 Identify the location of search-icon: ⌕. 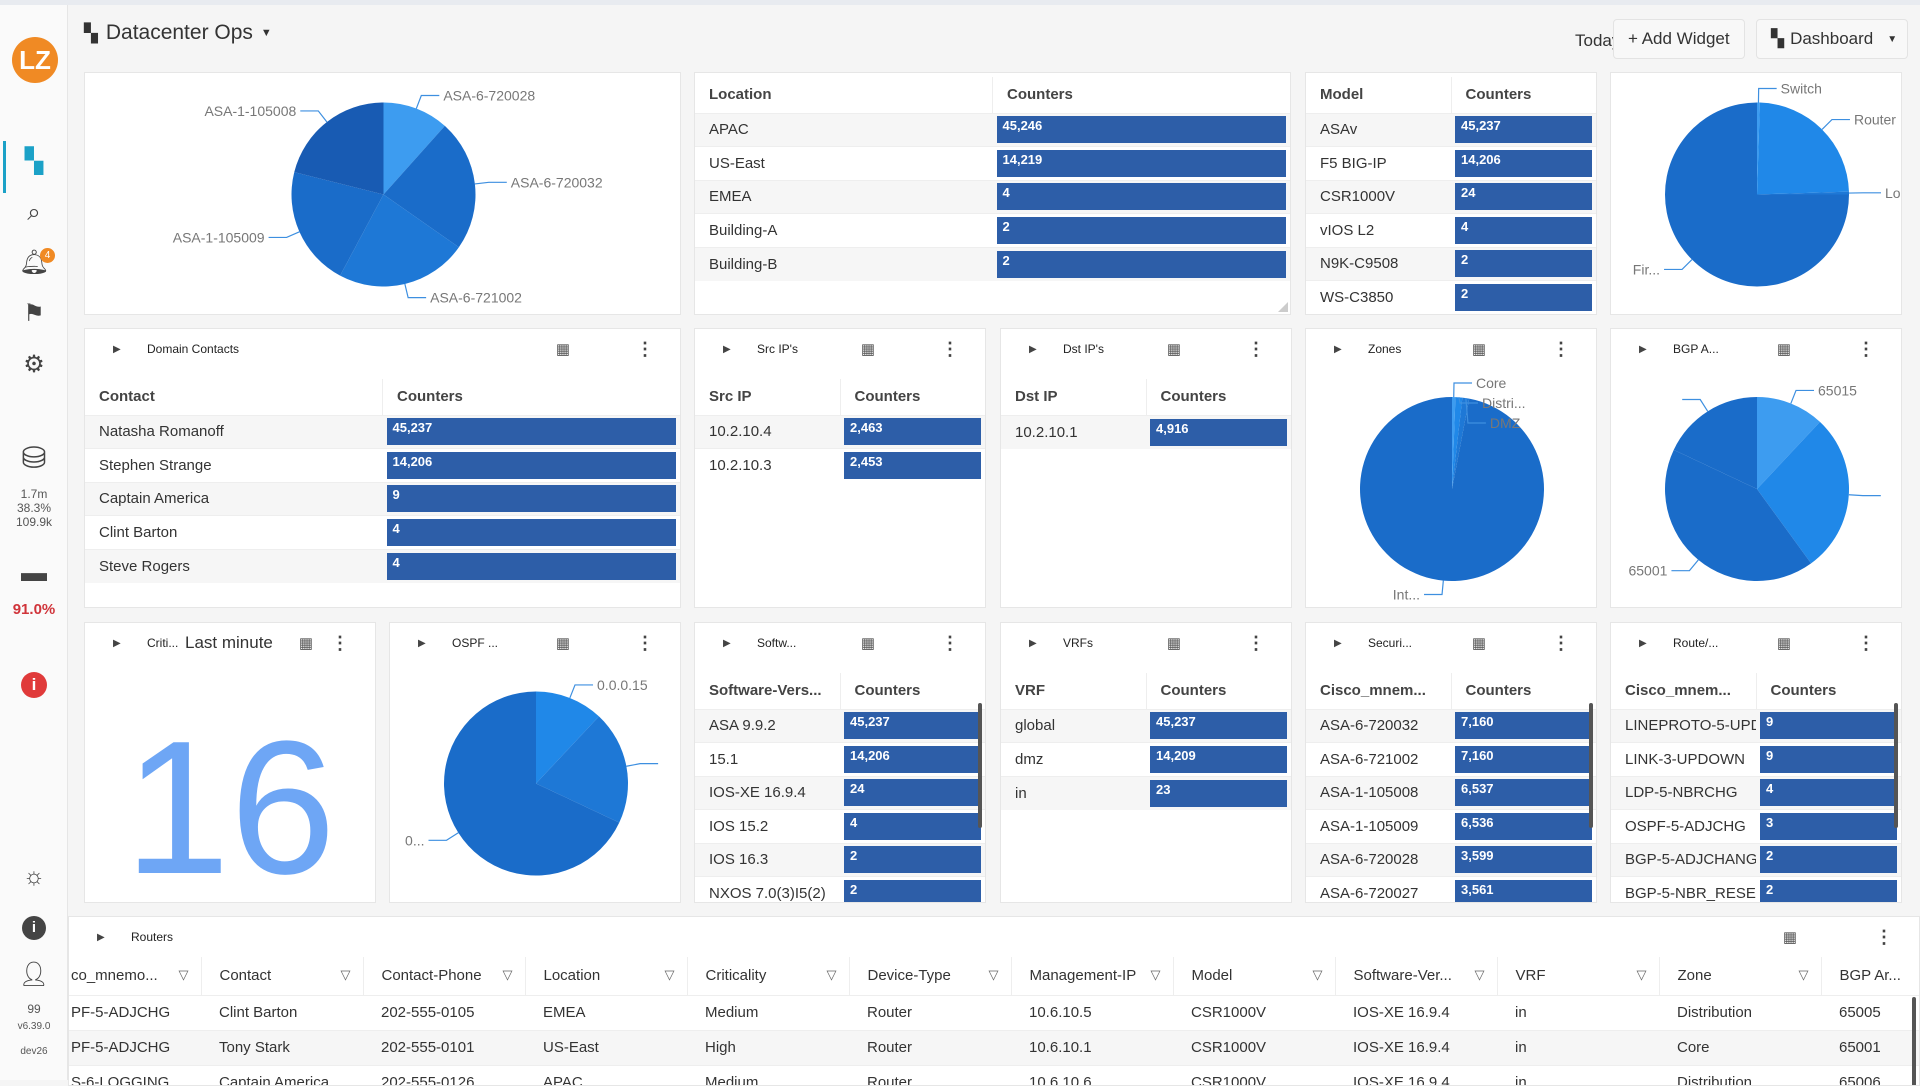
(34, 213).